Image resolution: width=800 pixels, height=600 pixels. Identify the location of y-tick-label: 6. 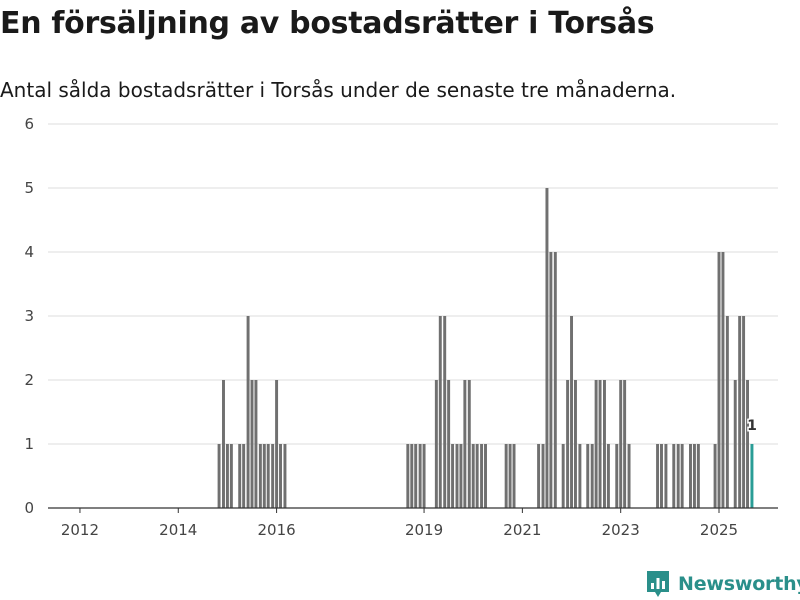
(29, 124).